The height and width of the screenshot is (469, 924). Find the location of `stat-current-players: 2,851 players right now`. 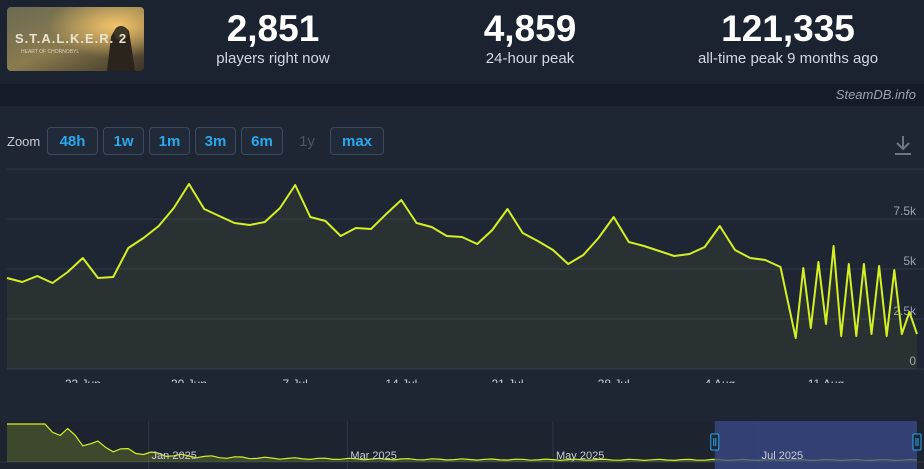

stat-current-players: 2,851 players right now is located at coordinates (273, 38).